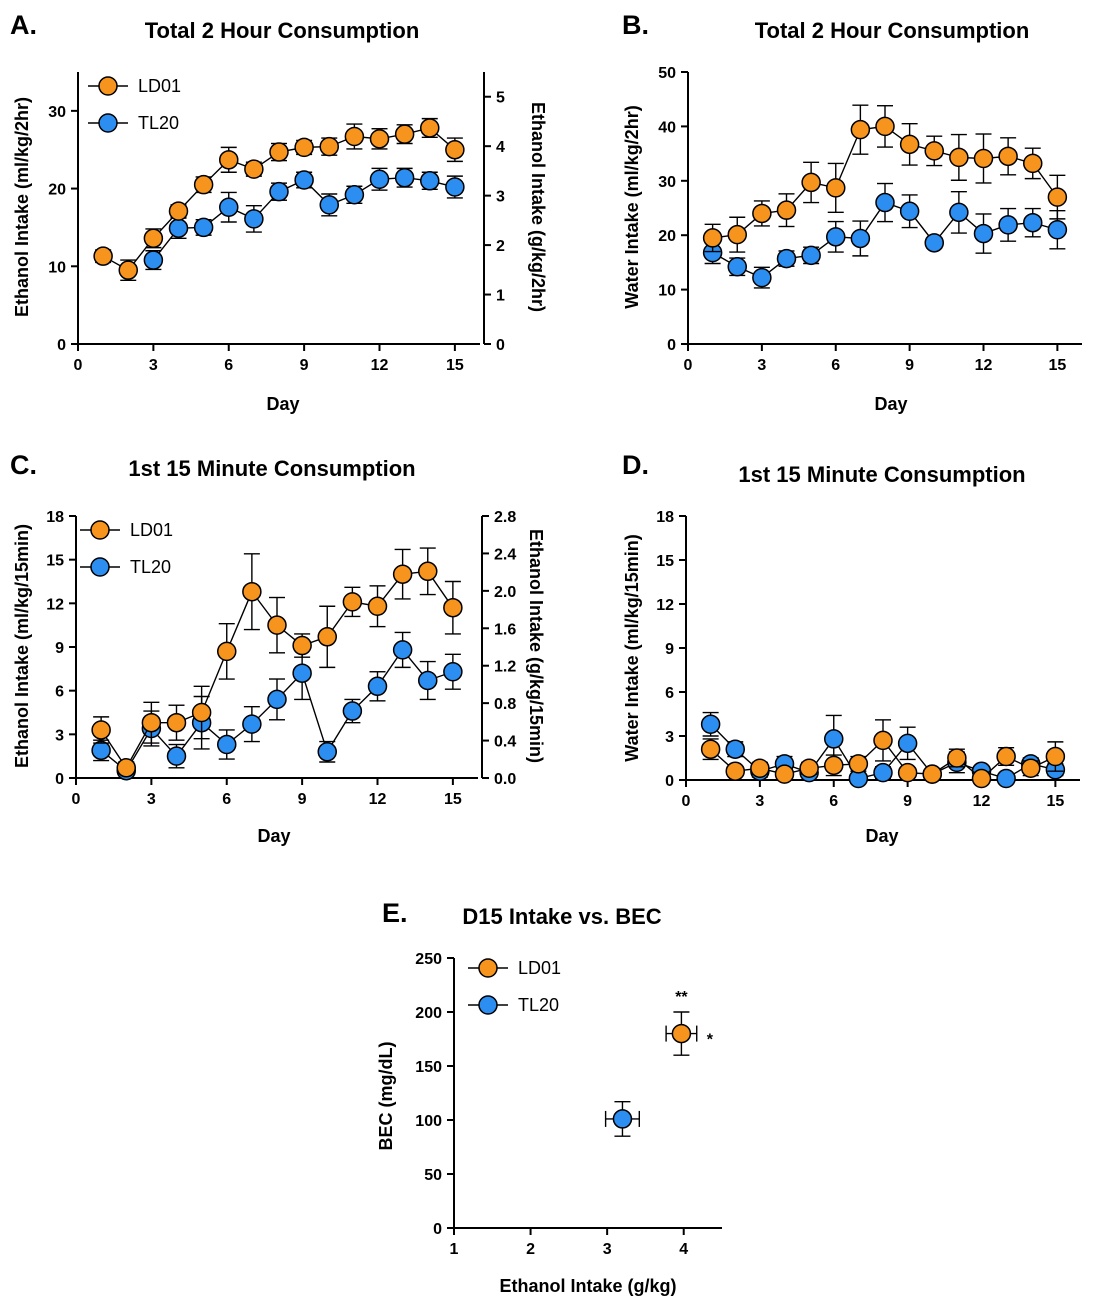  What do you see at coordinates (150, 567) in the screenshot?
I see `legend-label-tl20: TL20` at bounding box center [150, 567].